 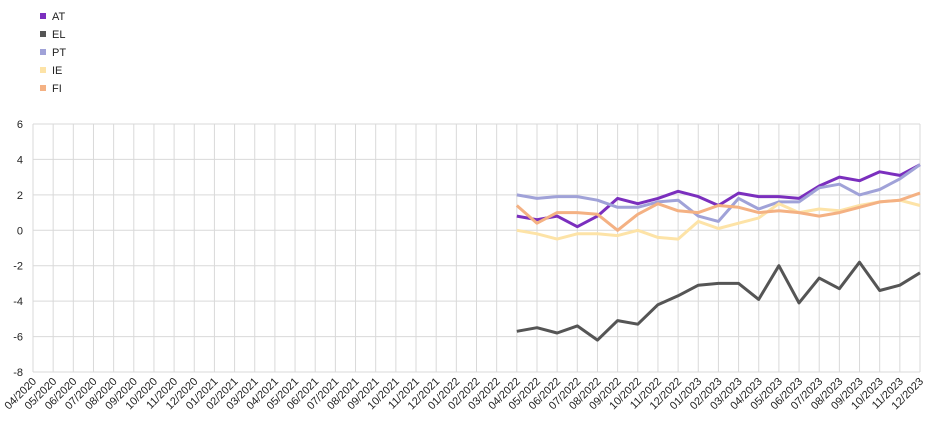 I want to click on y-tick-label: 2, so click(x=20, y=196).